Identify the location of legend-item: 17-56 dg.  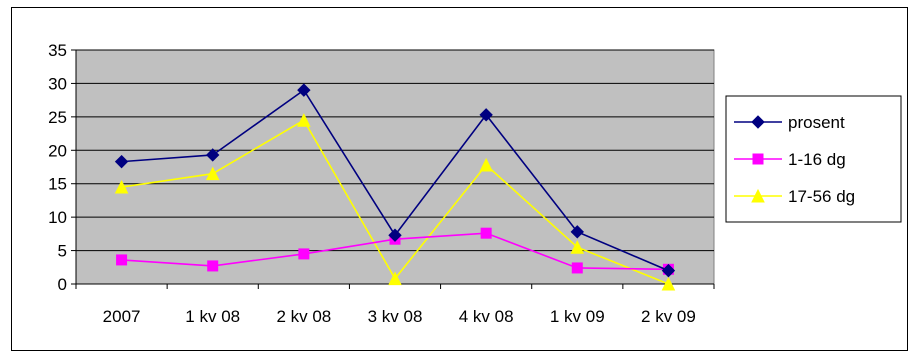
(794, 196).